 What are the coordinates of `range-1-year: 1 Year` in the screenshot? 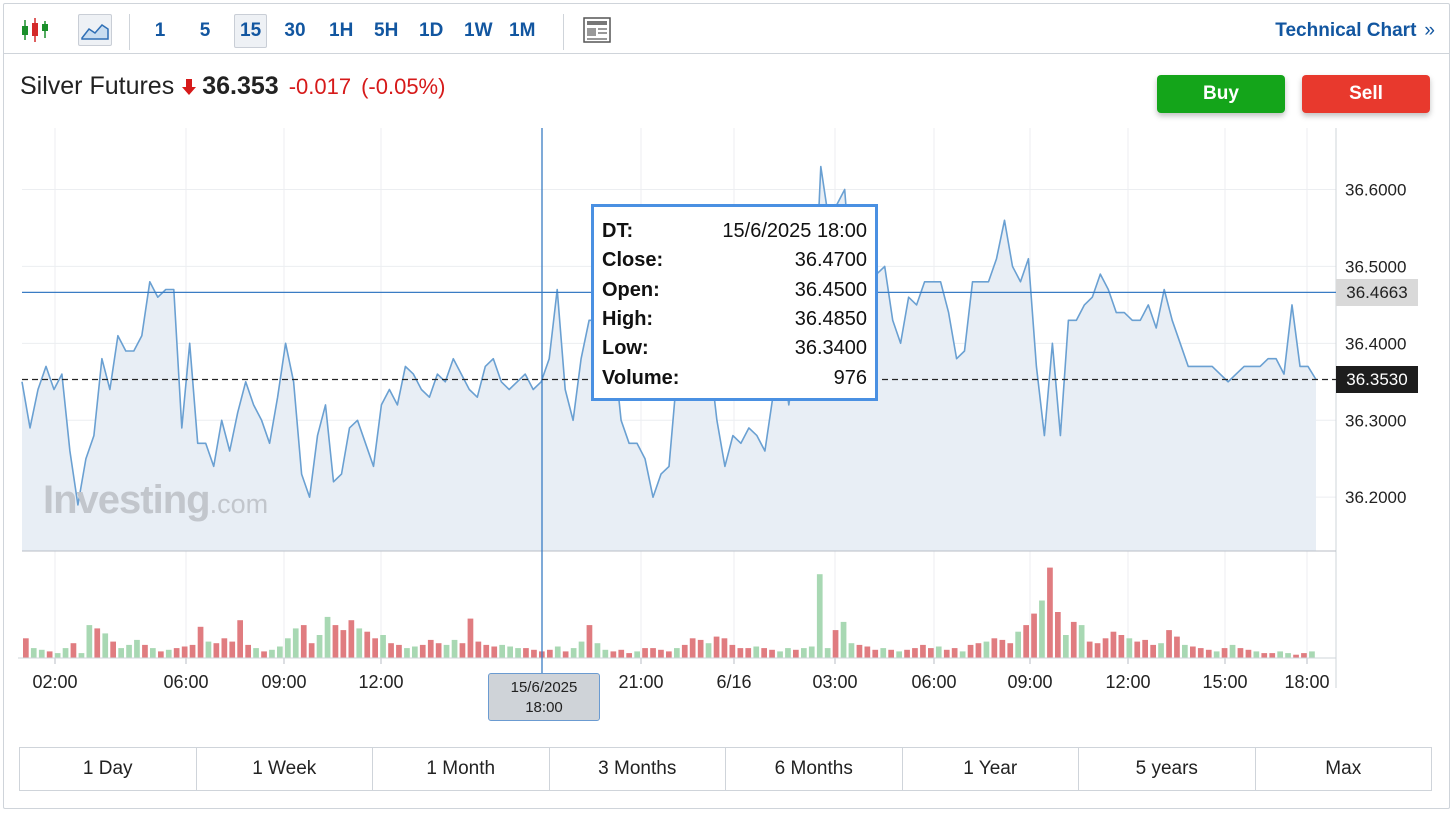 It's located at (991, 769).